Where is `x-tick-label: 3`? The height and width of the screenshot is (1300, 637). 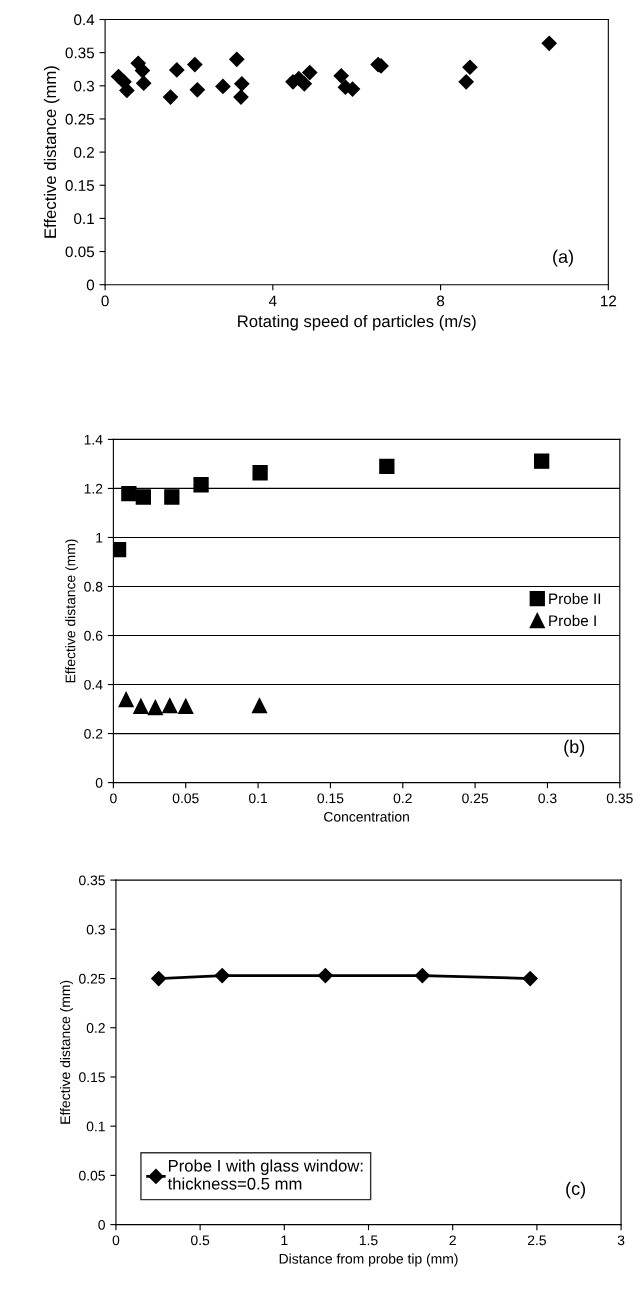 x-tick-label: 3 is located at coordinates (621, 1240).